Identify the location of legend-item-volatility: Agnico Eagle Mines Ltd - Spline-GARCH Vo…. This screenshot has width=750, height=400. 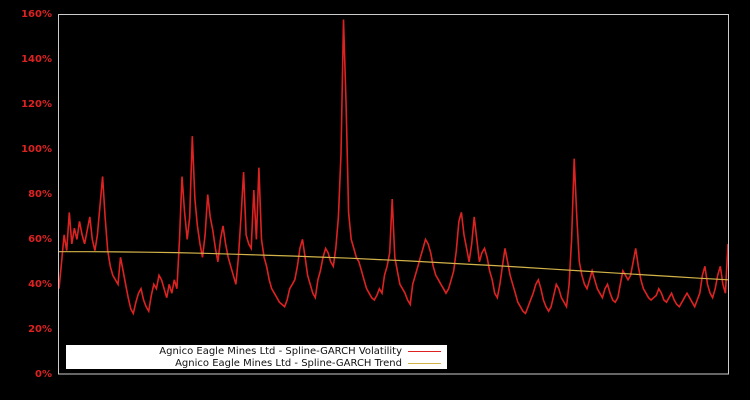
(300, 351).